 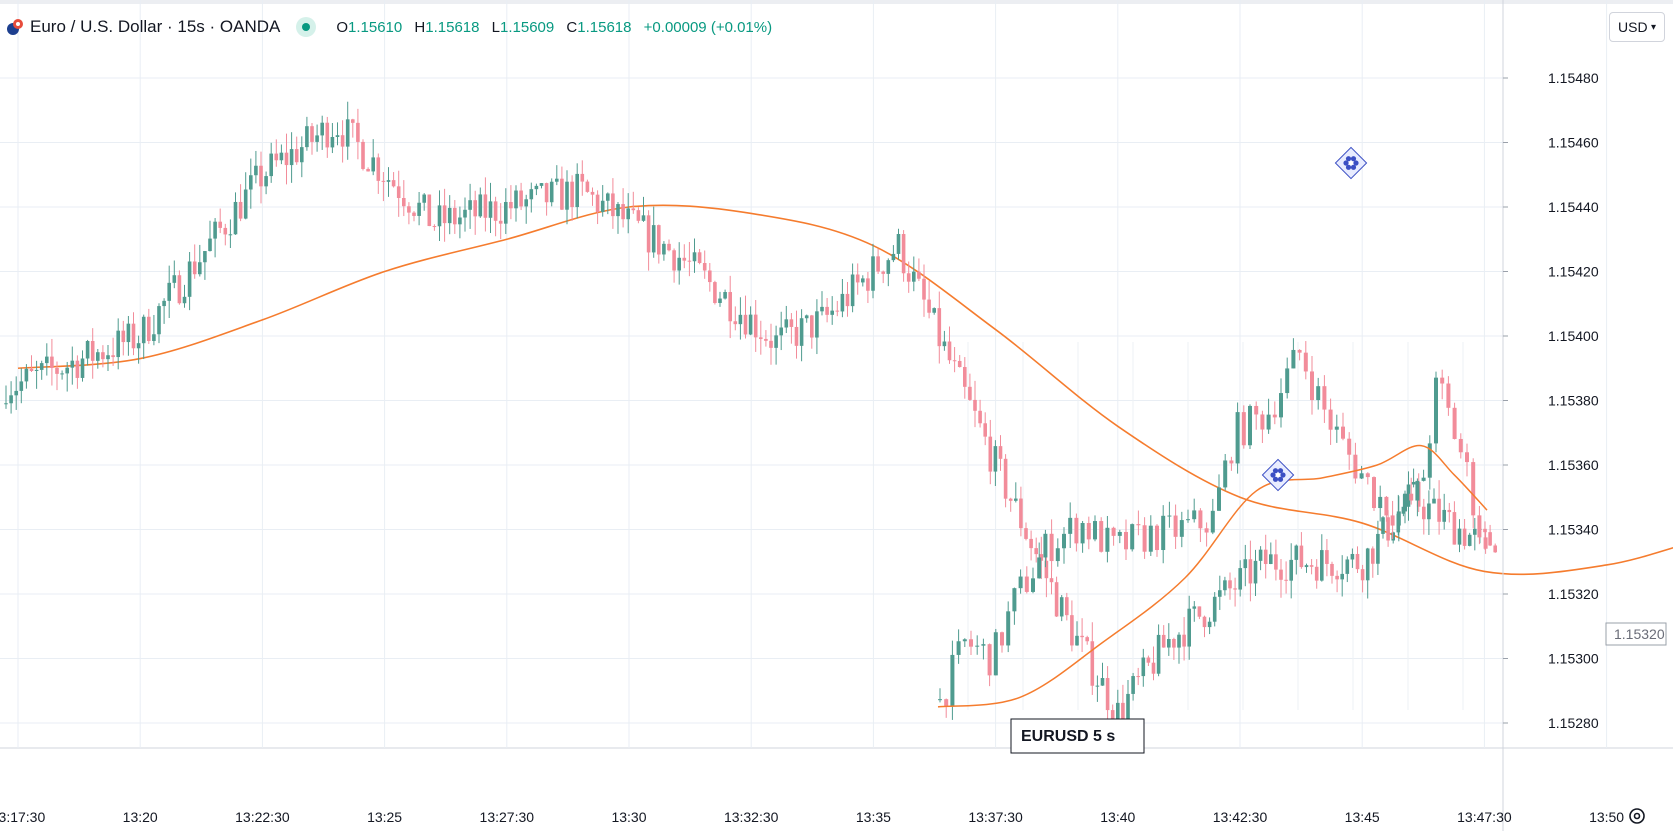 I want to click on signal-flower-icon, so click(x=1351, y=163).